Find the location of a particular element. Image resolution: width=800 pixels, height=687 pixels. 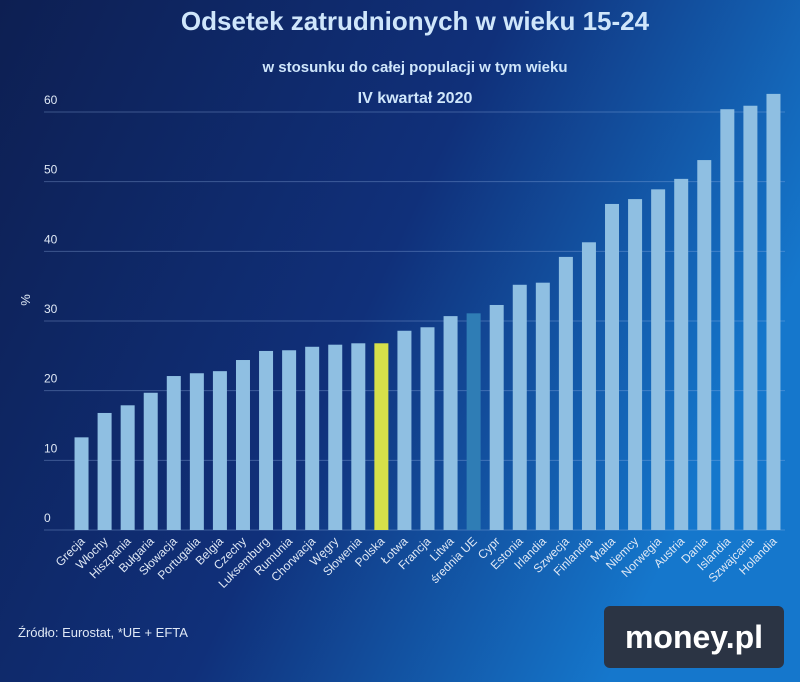

logo: money.pl is located at coordinates (694, 637).